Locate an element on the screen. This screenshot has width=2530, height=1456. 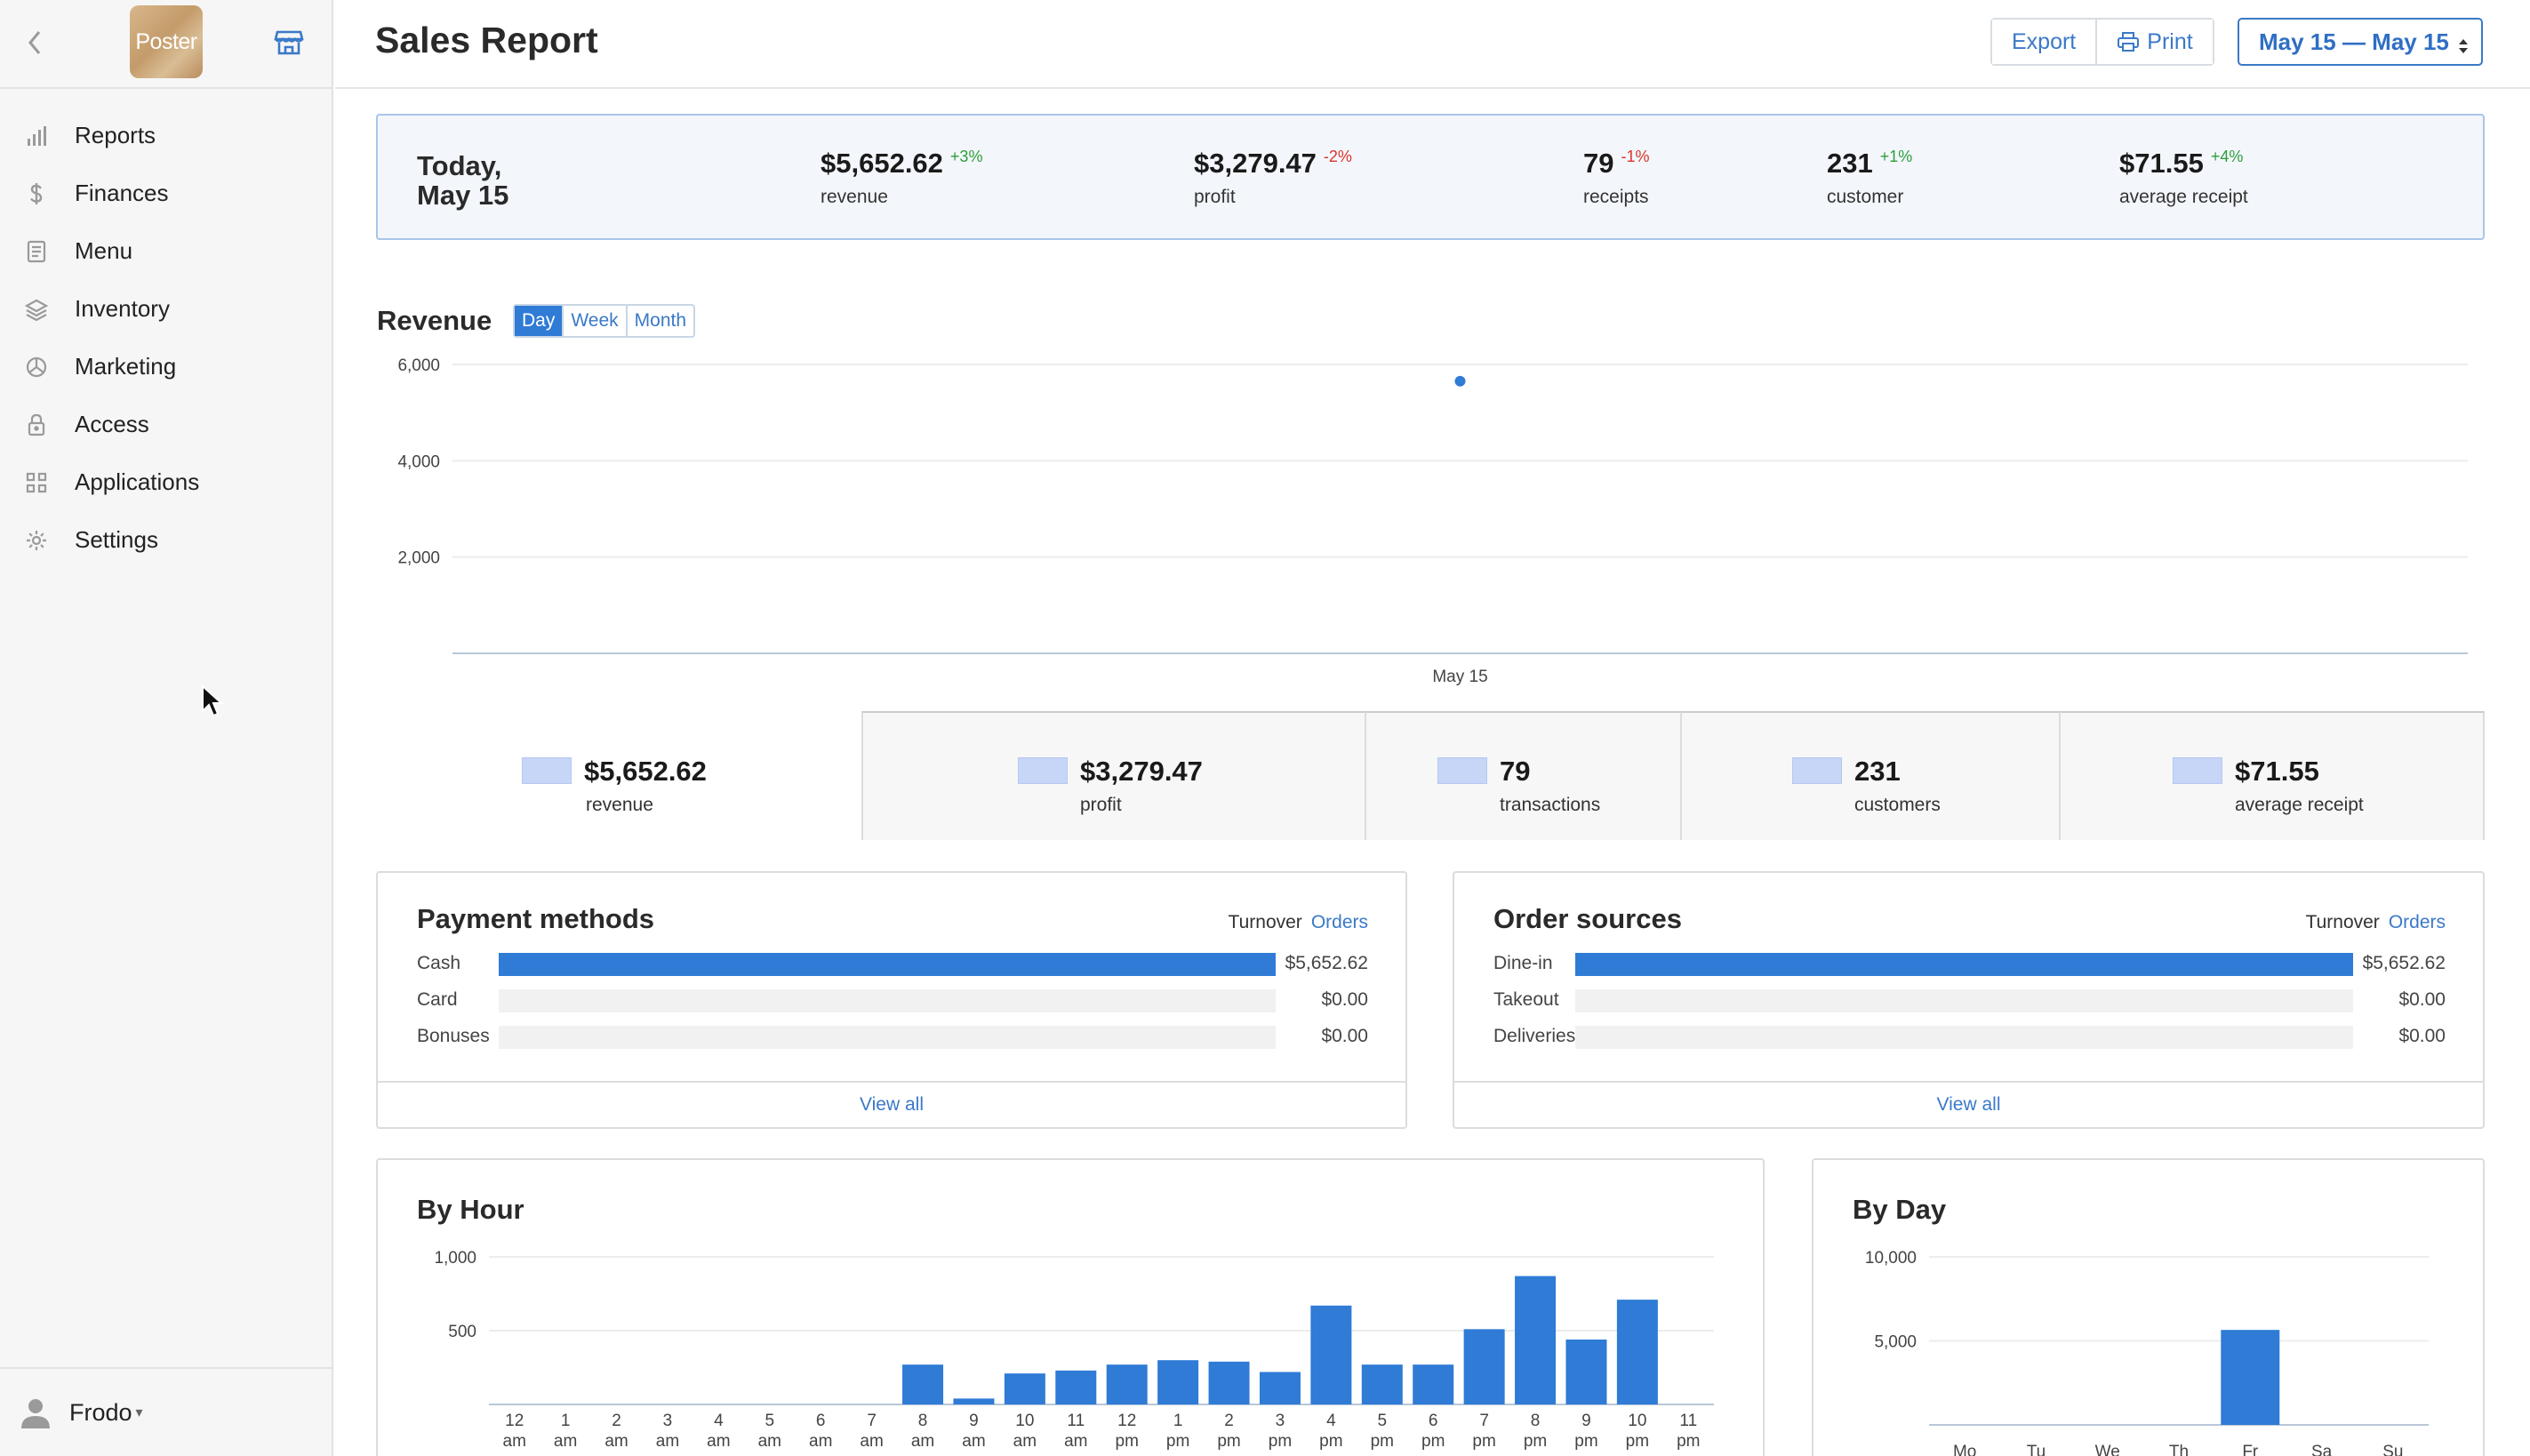
y-tick-label: 2,000 is located at coordinates (418, 558).